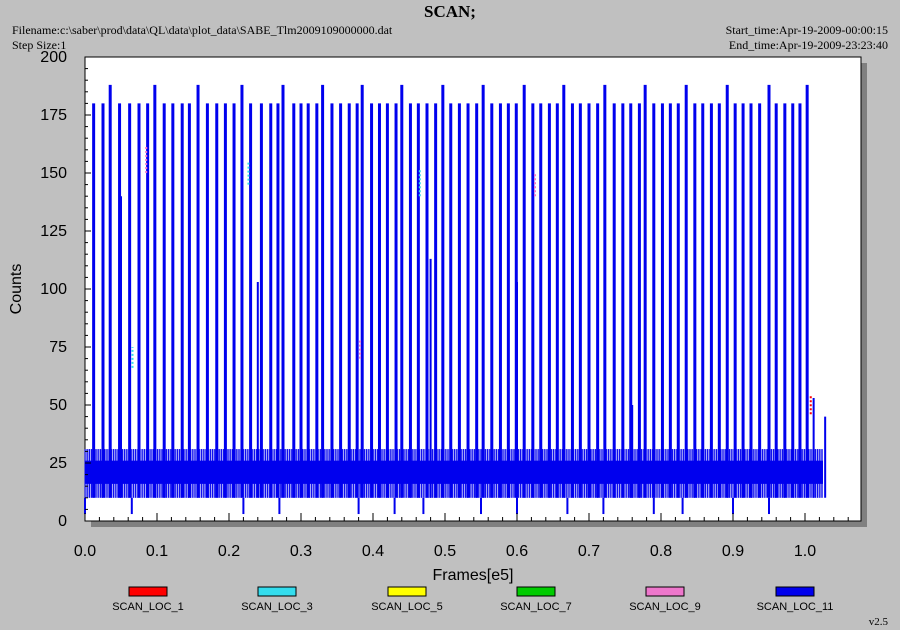 The width and height of the screenshot is (900, 630). I want to click on x-tick-label: 0.3, so click(301, 551).